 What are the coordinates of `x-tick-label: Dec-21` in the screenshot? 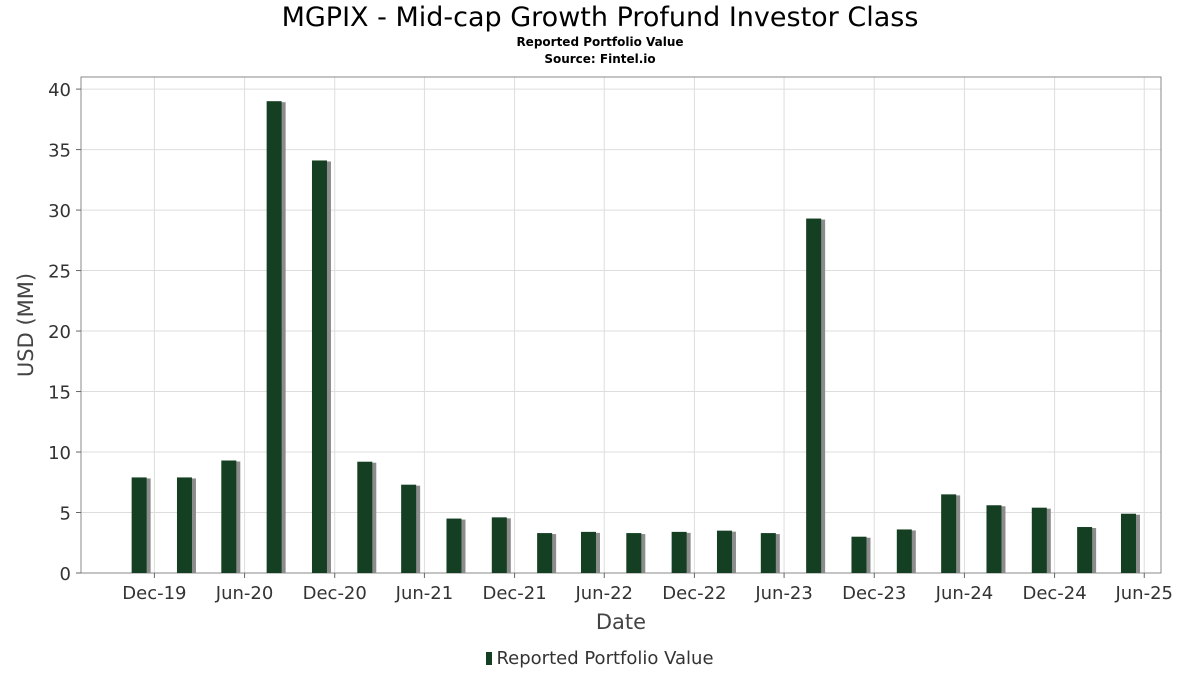 It's located at (514, 593).